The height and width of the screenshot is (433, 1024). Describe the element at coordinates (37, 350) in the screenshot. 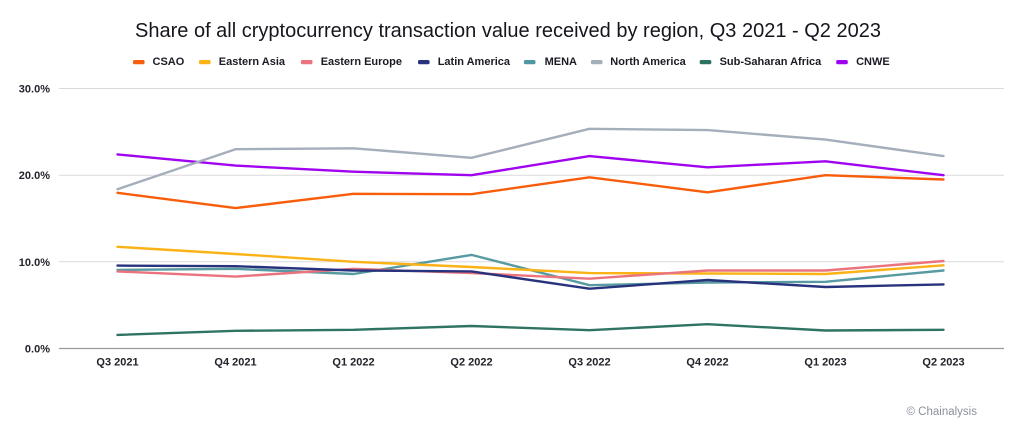

I see `svg-text: 0.0%` at that location.